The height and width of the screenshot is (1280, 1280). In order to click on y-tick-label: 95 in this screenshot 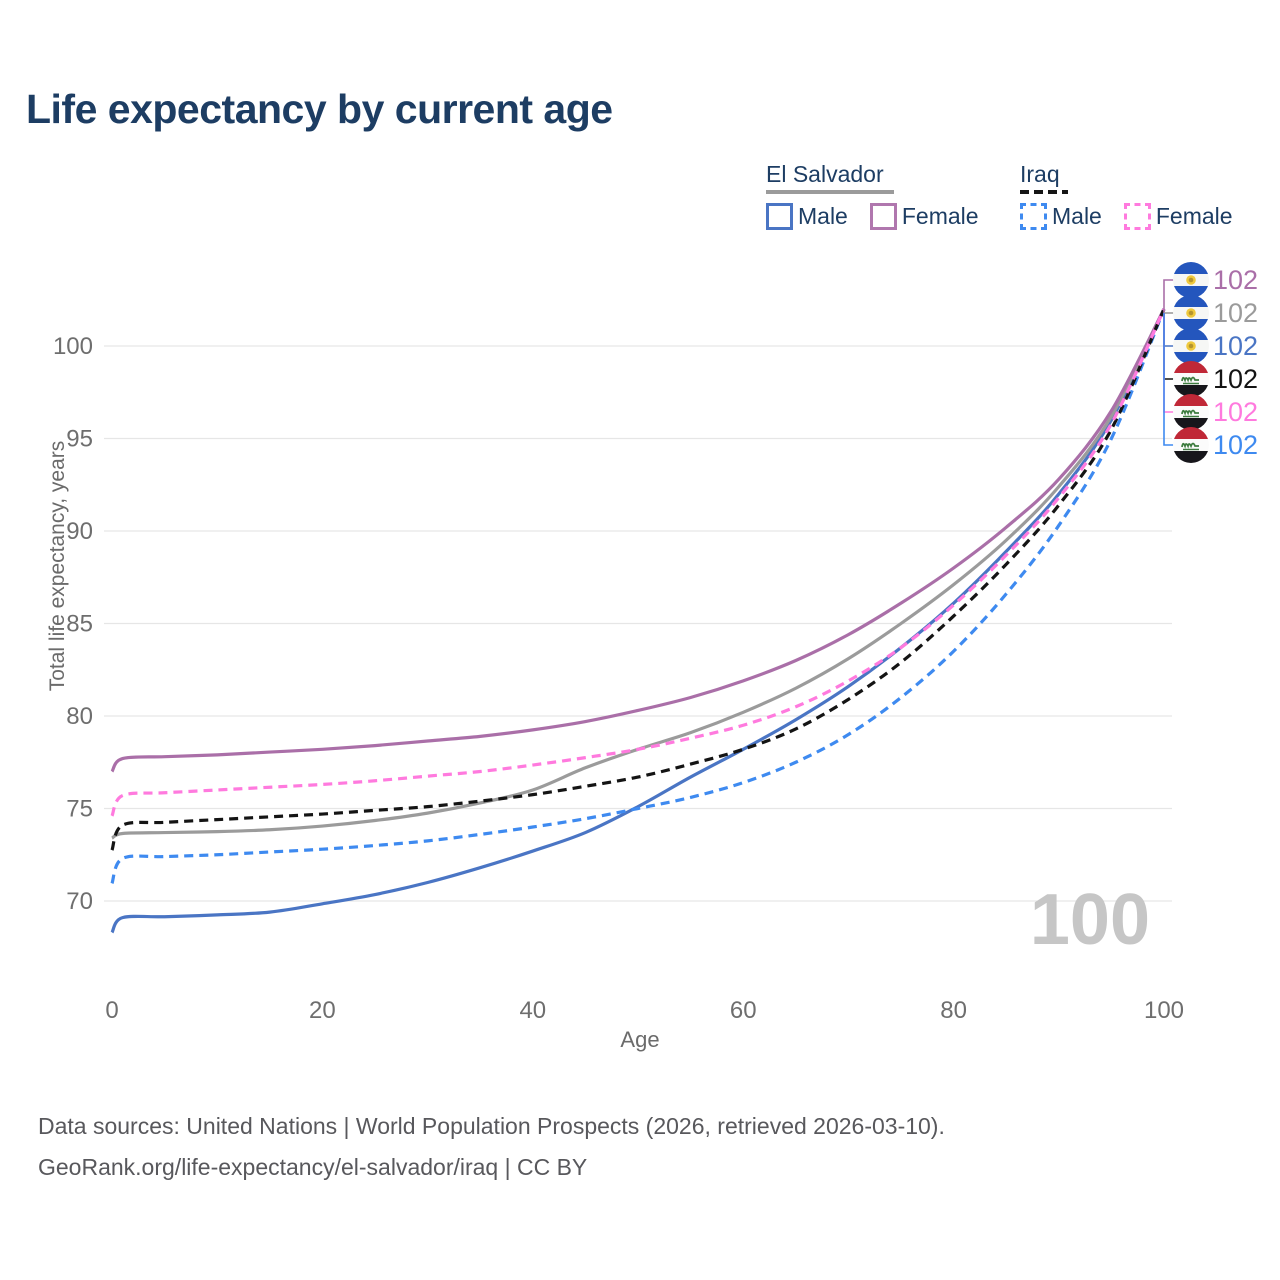, I will do `click(79, 439)`.